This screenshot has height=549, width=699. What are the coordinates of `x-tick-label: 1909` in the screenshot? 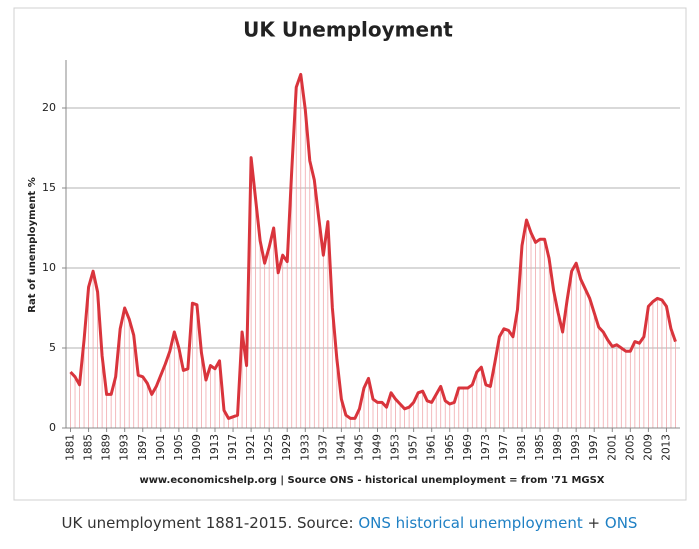 It's located at (197, 447).